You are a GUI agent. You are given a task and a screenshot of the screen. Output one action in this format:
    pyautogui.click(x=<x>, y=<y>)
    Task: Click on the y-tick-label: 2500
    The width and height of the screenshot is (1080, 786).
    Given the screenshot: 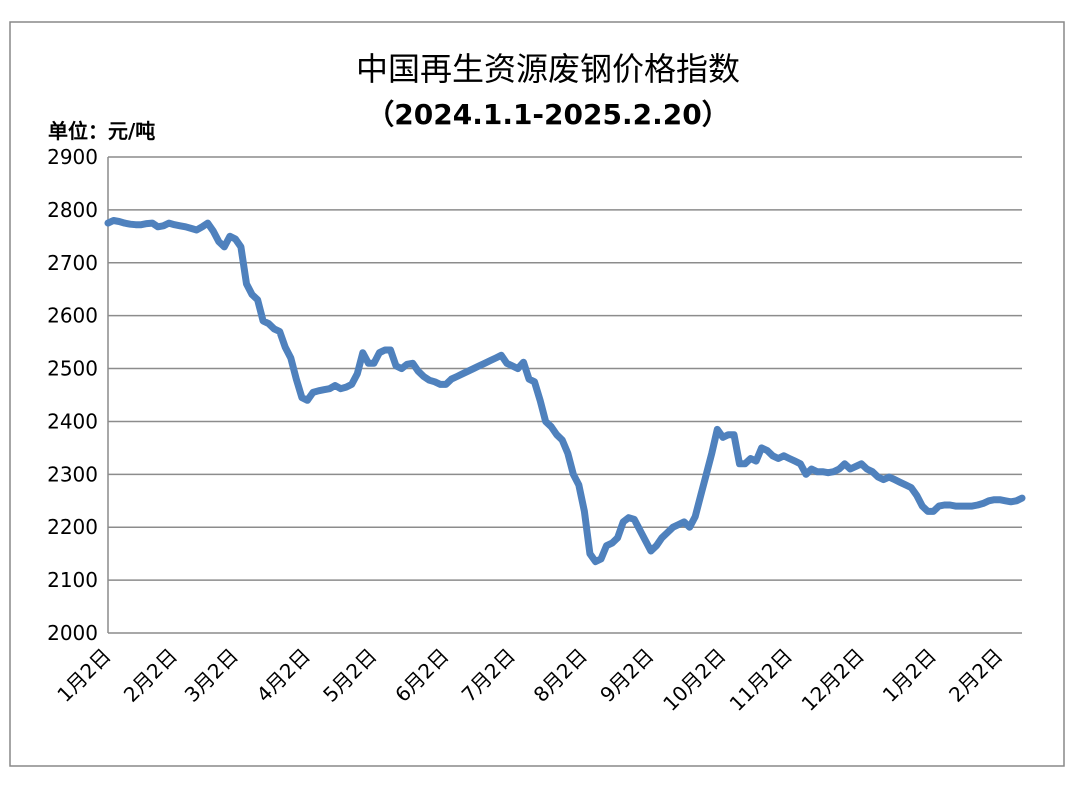 What is the action you would take?
    pyautogui.click(x=72, y=369)
    